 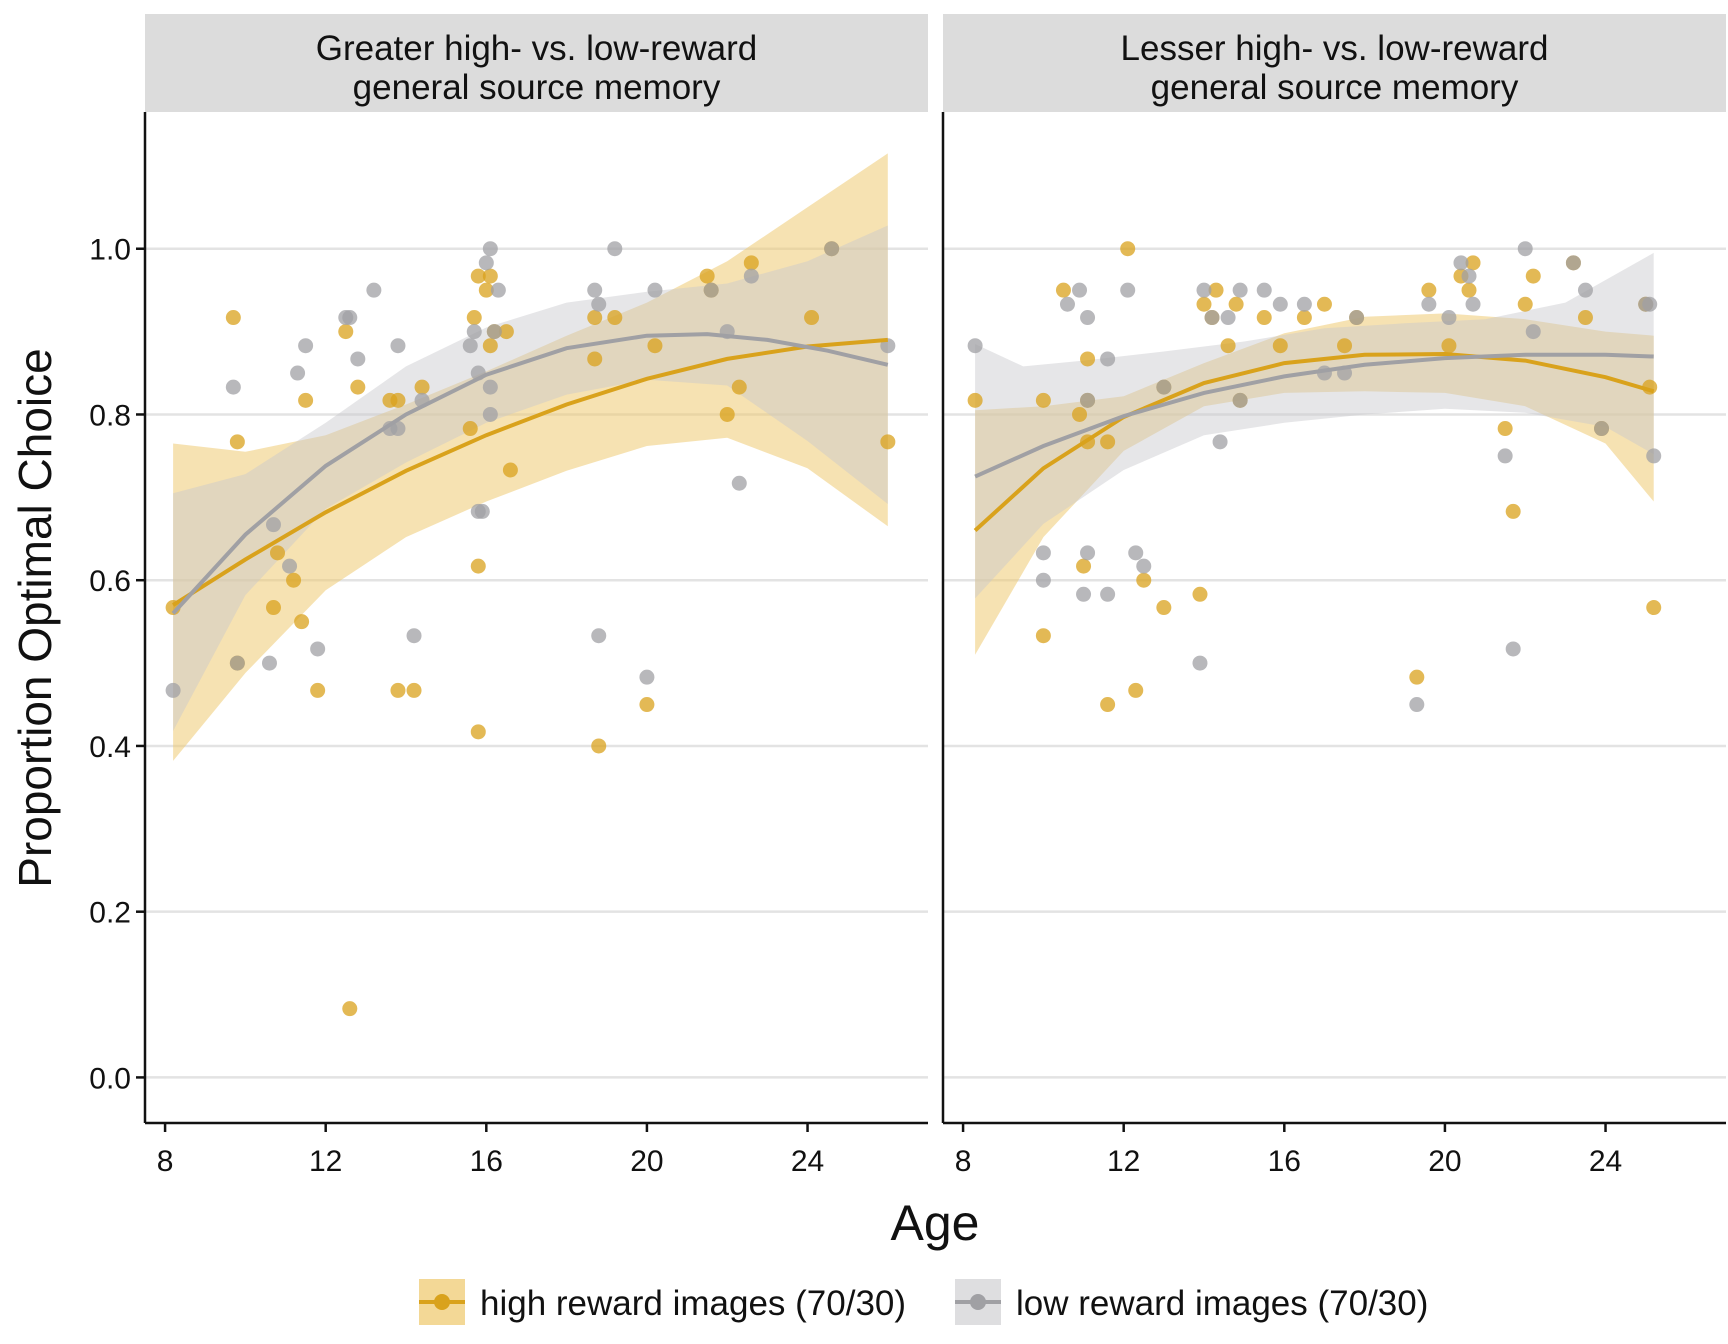 What do you see at coordinates (1191, 1302) in the screenshot?
I see `legend-item-low: low reward images (70/30)` at bounding box center [1191, 1302].